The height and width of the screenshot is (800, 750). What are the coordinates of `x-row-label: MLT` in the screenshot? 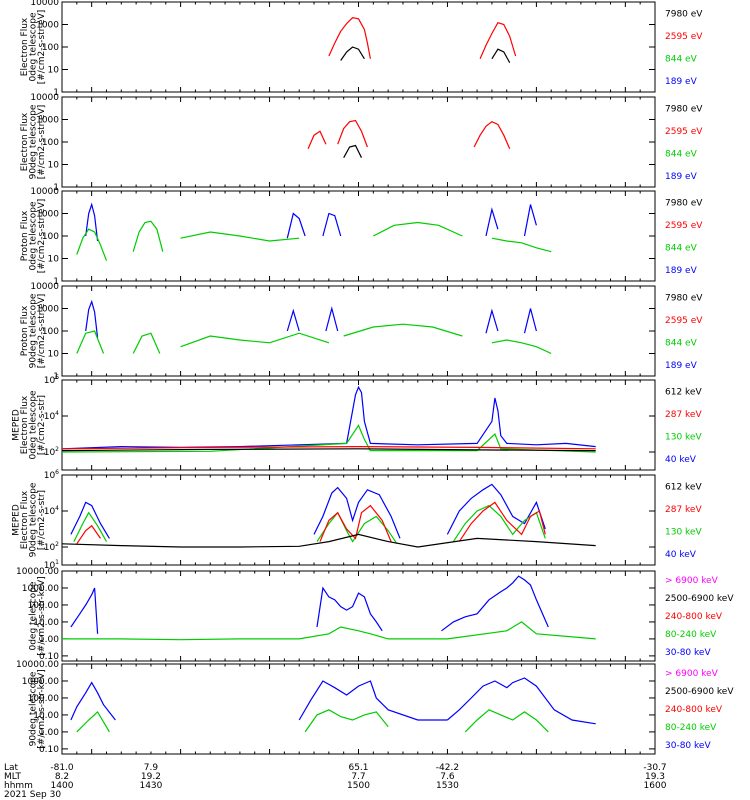 It's located at (13, 777).